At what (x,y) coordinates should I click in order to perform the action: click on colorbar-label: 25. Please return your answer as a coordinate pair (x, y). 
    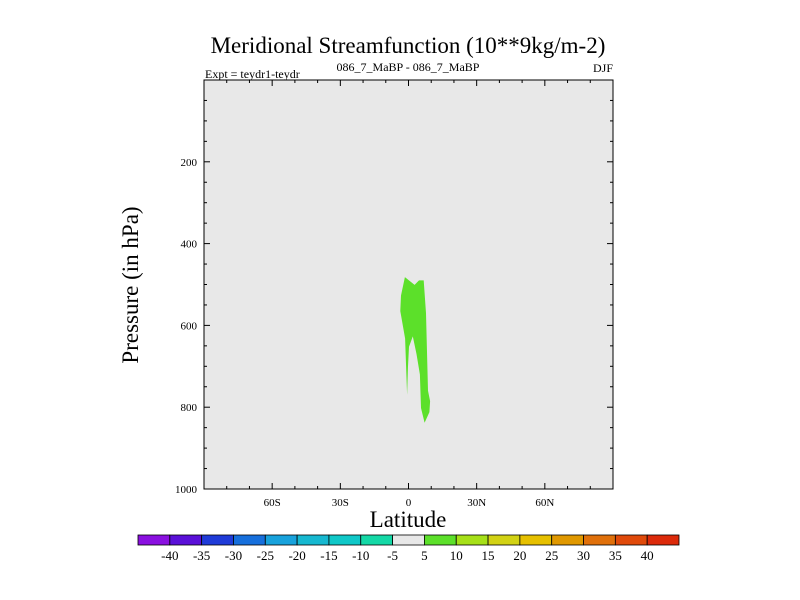
    Looking at the image, I should click on (551, 555).